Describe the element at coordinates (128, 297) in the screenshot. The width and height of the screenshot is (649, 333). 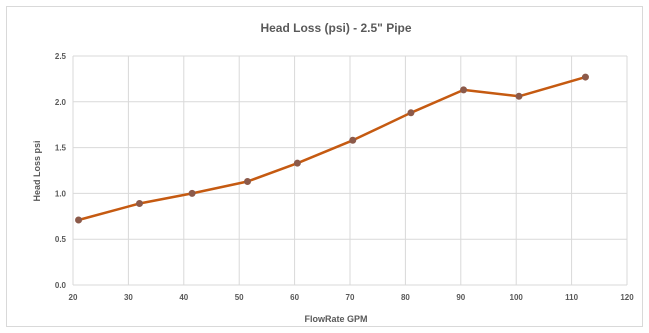
I see `x-tick-label: 30` at that location.